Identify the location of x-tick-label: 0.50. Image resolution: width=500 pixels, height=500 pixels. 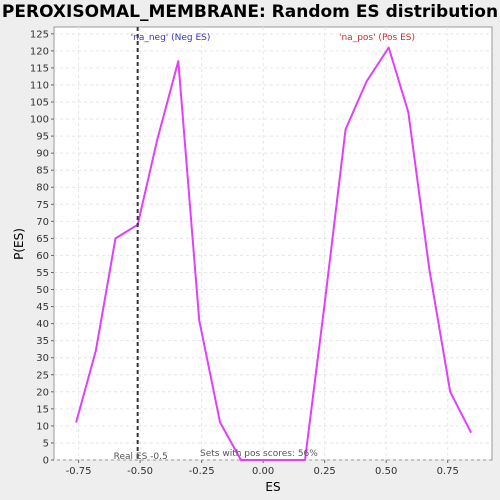
(386, 471).